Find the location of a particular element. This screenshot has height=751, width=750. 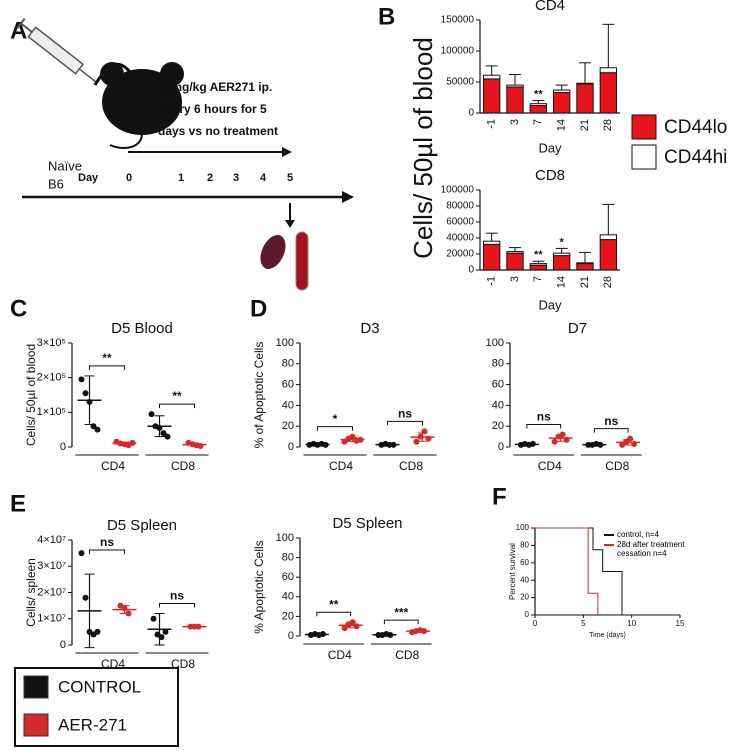

x-axis-label: Time (days) is located at coordinates (607, 635).